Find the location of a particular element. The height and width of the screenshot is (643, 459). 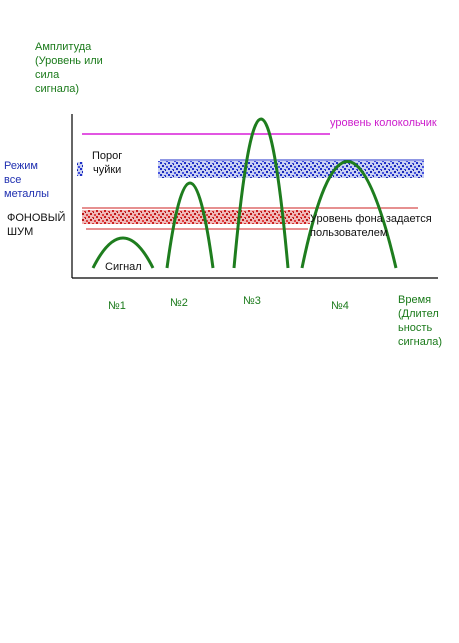

threshold-label: Порог чуйки is located at coordinates (107, 163).